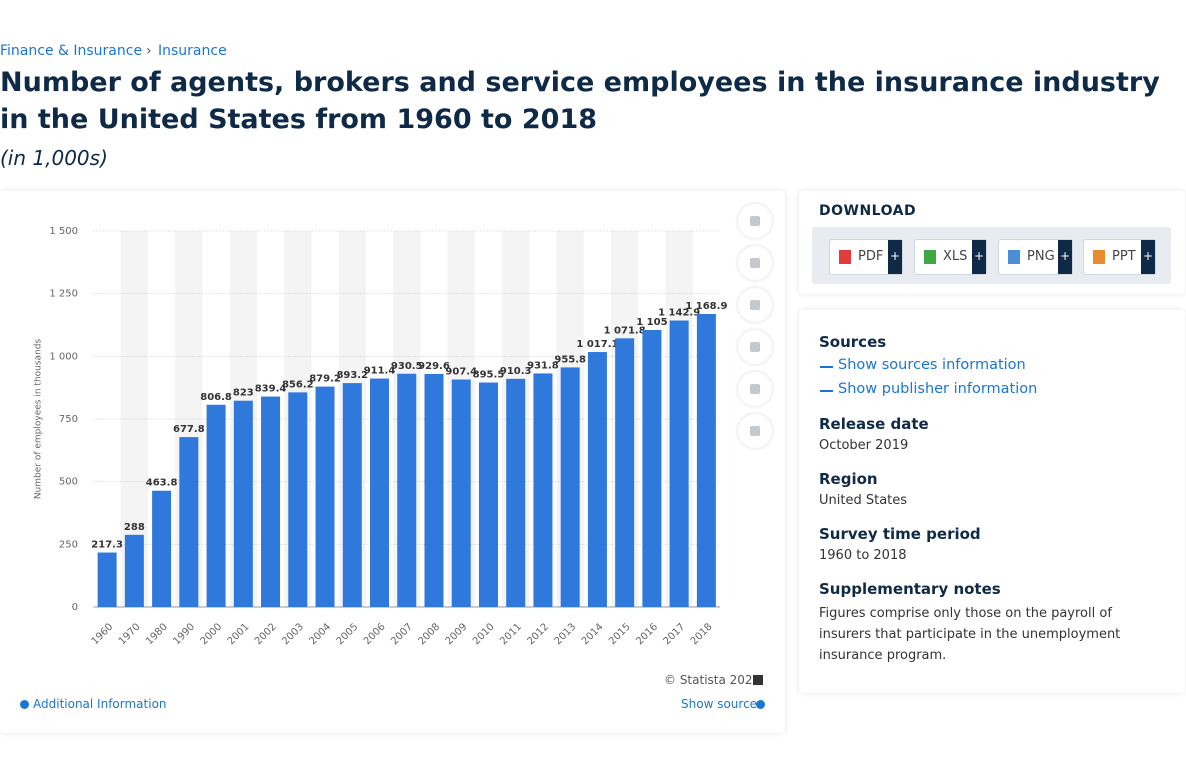  Describe the element at coordinates (68, 482) in the screenshot. I see `y-tick-label: 500` at that location.